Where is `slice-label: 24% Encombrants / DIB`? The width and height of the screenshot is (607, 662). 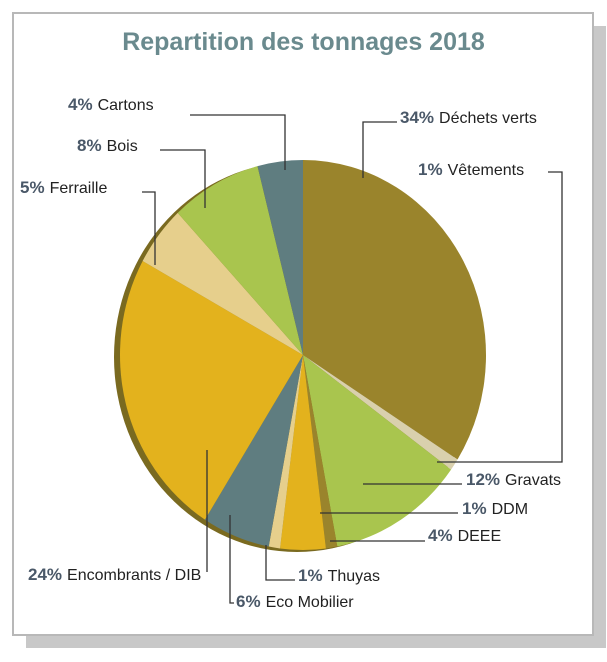
slice-label: 24% Encombrants / DIB is located at coordinates (115, 575).